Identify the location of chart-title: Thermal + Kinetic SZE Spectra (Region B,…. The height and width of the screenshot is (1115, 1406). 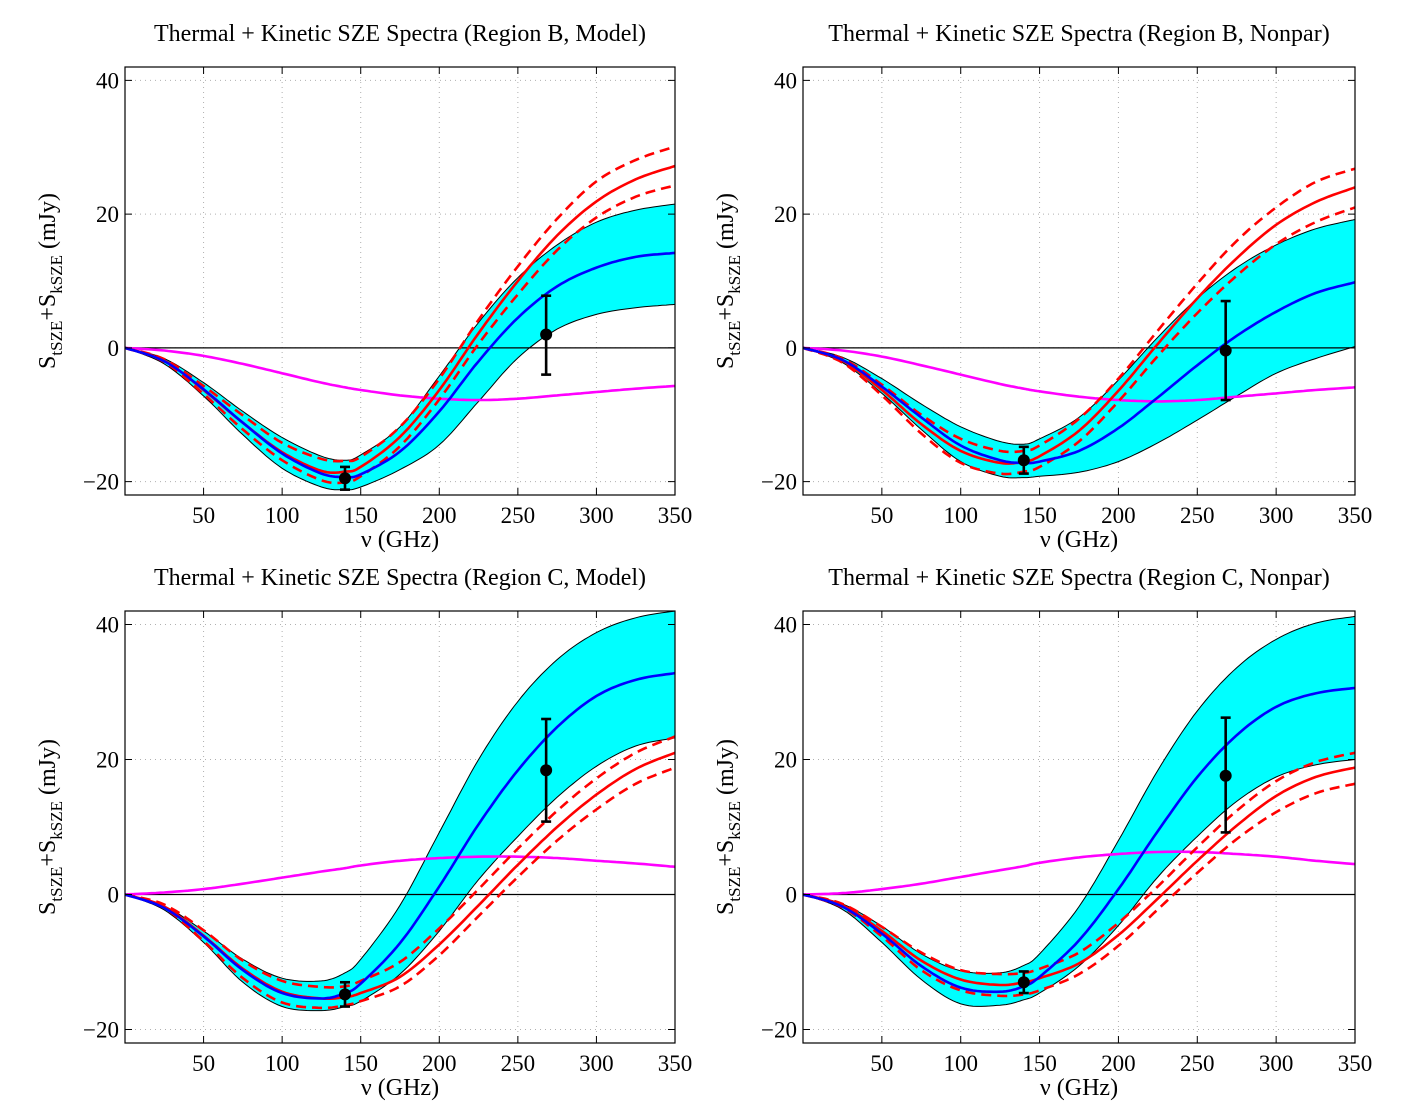
(1078, 34).